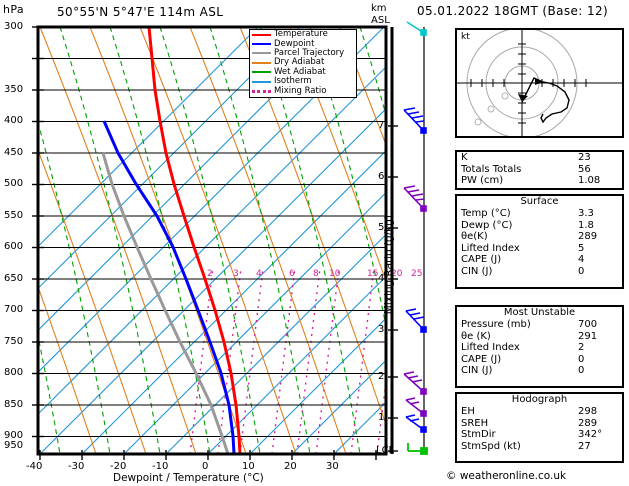 This screenshot has height=486, width=629. What do you see at coordinates (481, 359) in the screenshot?
I see `row-key: CAPE (J)` at bounding box center [481, 359].